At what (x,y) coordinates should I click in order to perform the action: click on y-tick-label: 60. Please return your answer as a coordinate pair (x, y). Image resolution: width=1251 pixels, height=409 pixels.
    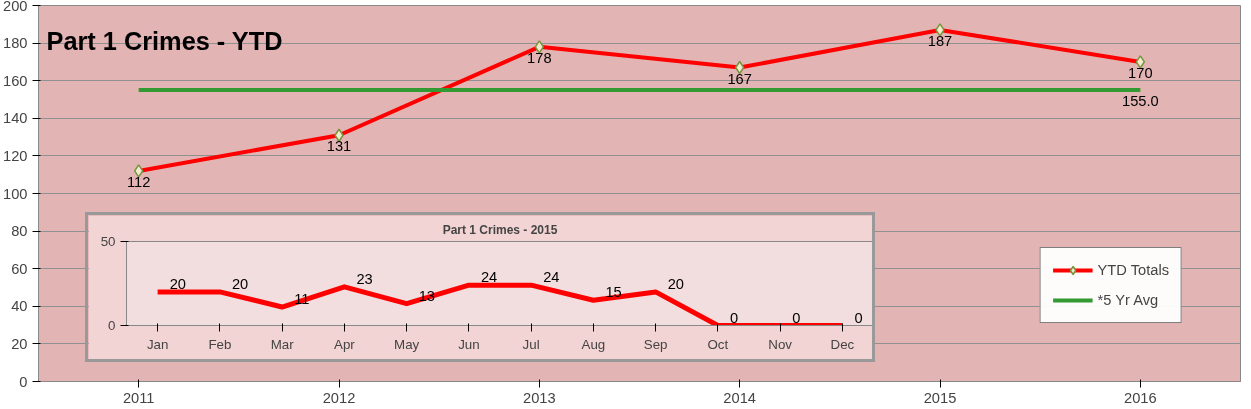
    Looking at the image, I should click on (19, 268).